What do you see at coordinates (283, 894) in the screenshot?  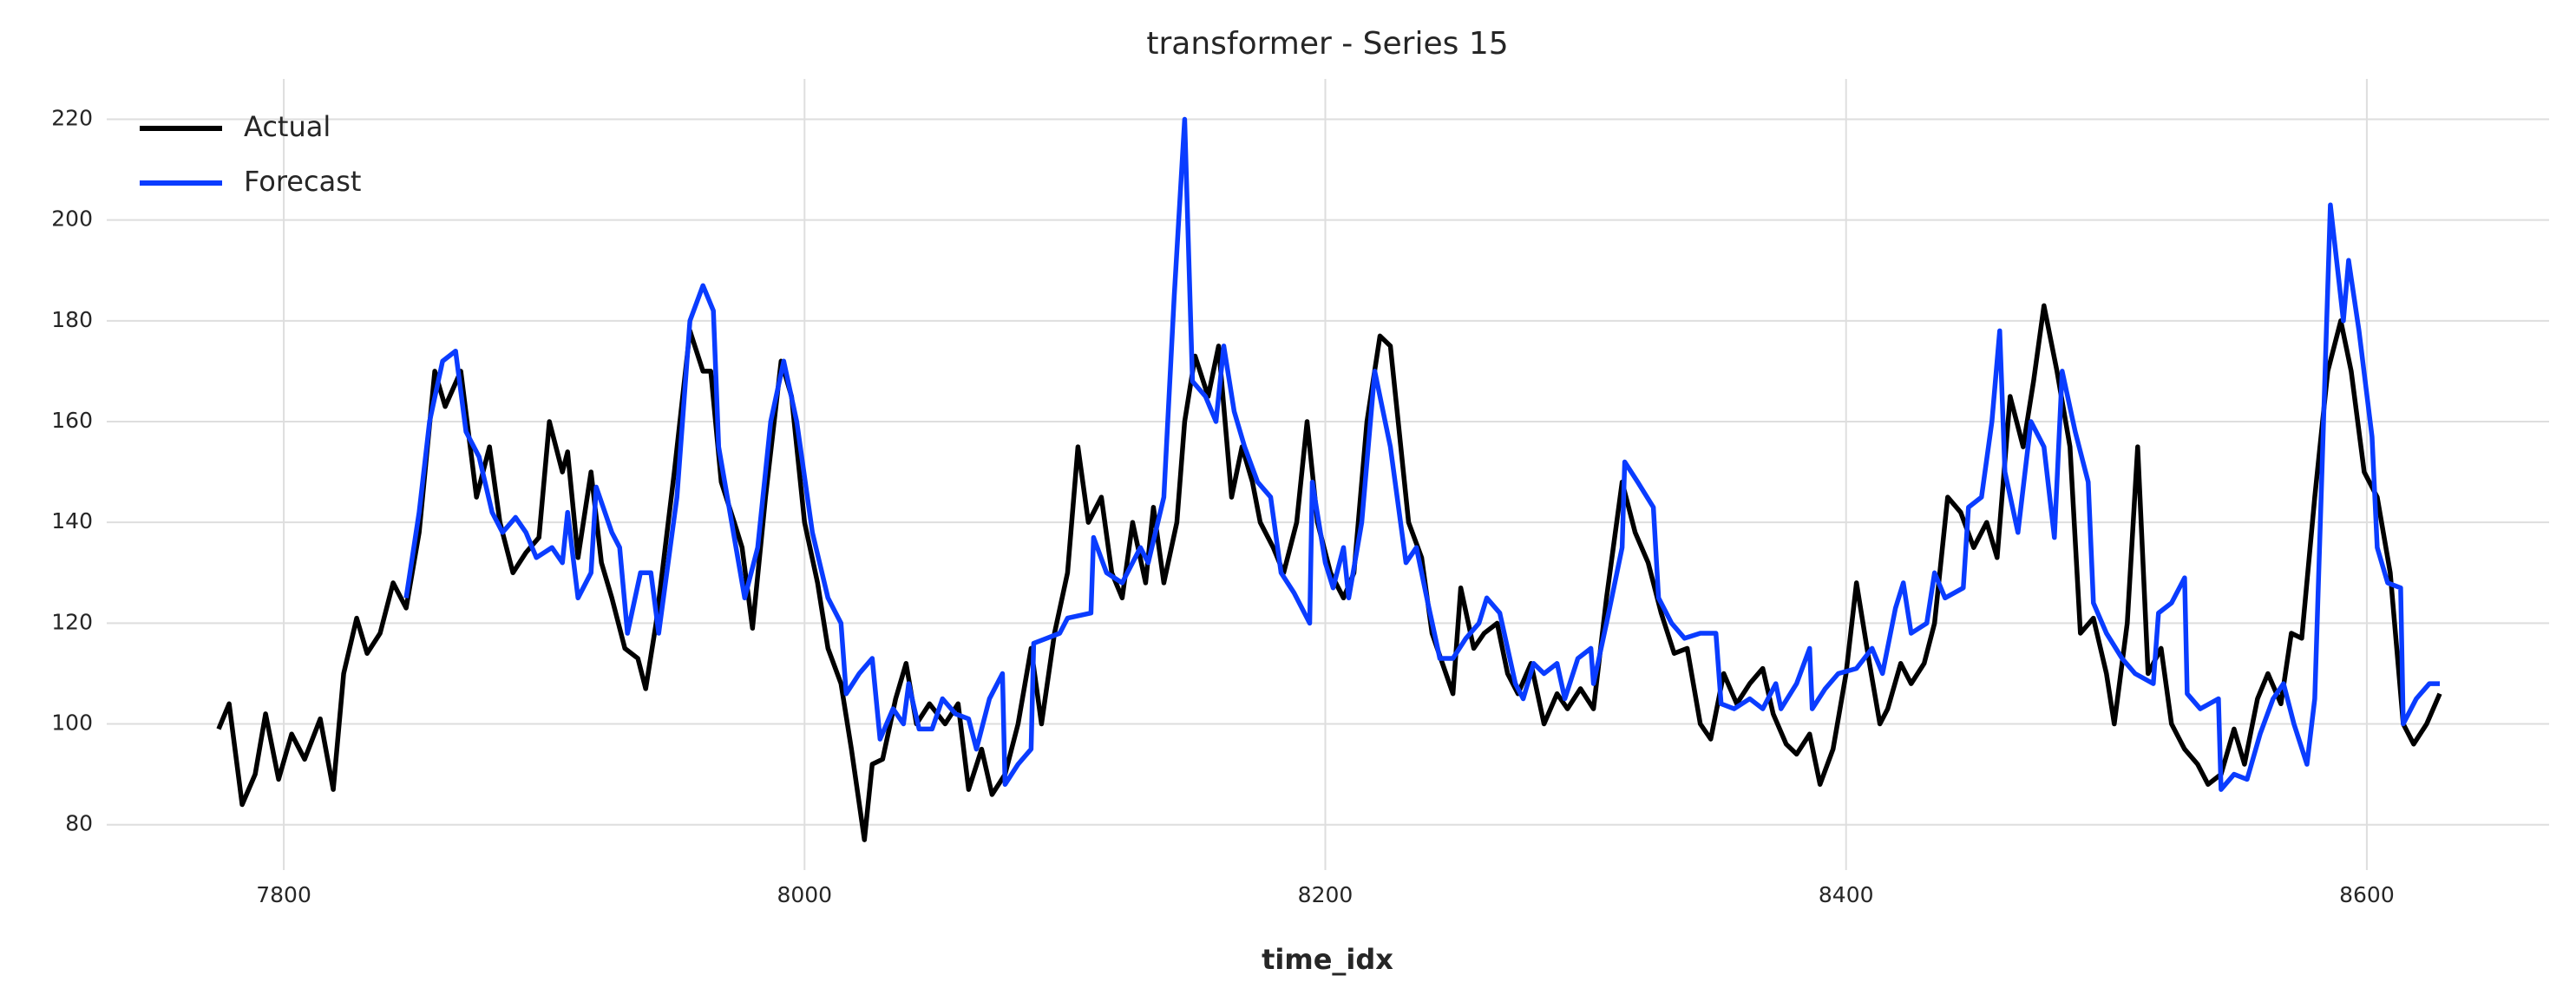 I see `x-tick-label: 7800` at bounding box center [283, 894].